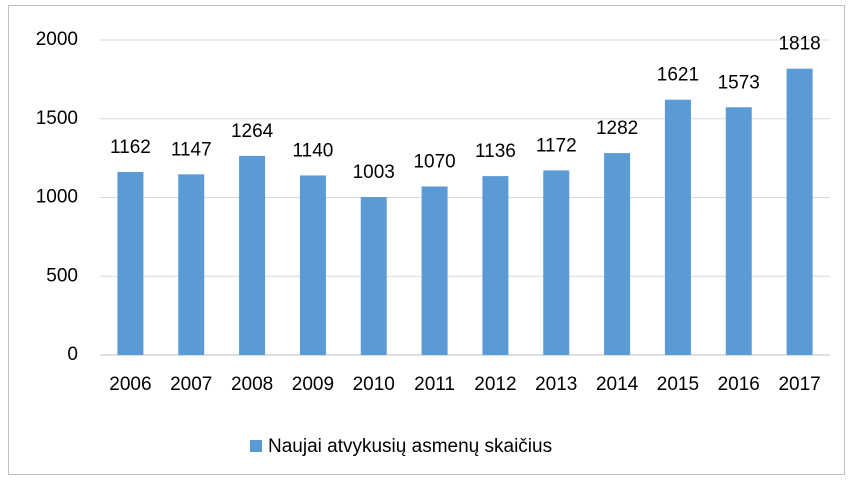 The image size is (853, 481). What do you see at coordinates (799, 44) in the screenshot?
I see `data-label: 1818` at bounding box center [799, 44].